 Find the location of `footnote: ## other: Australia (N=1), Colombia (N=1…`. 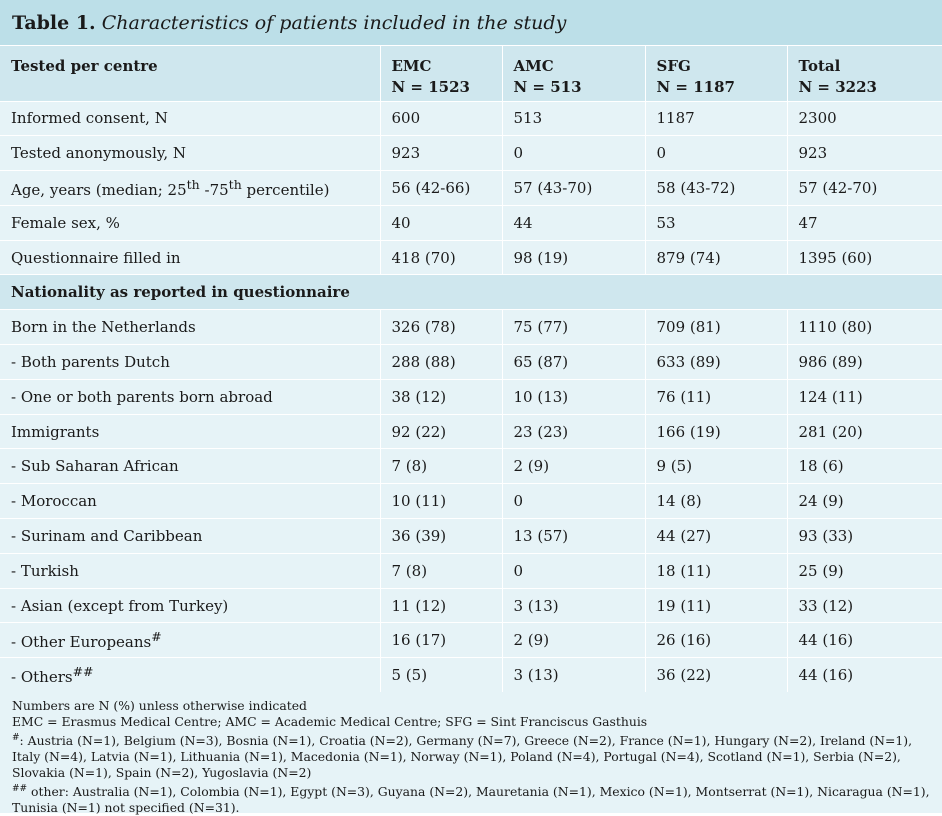

footnote: ## other: Australia (N=1), Colombia (N=1… is located at coordinates (471, 800).